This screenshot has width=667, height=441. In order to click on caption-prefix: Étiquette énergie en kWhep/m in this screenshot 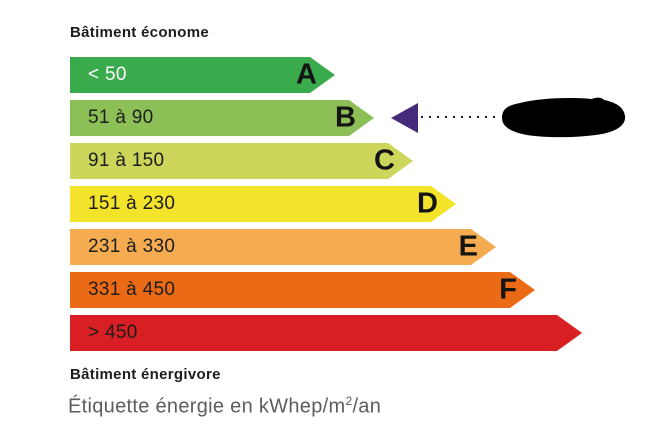, I will do `click(207, 406)`.